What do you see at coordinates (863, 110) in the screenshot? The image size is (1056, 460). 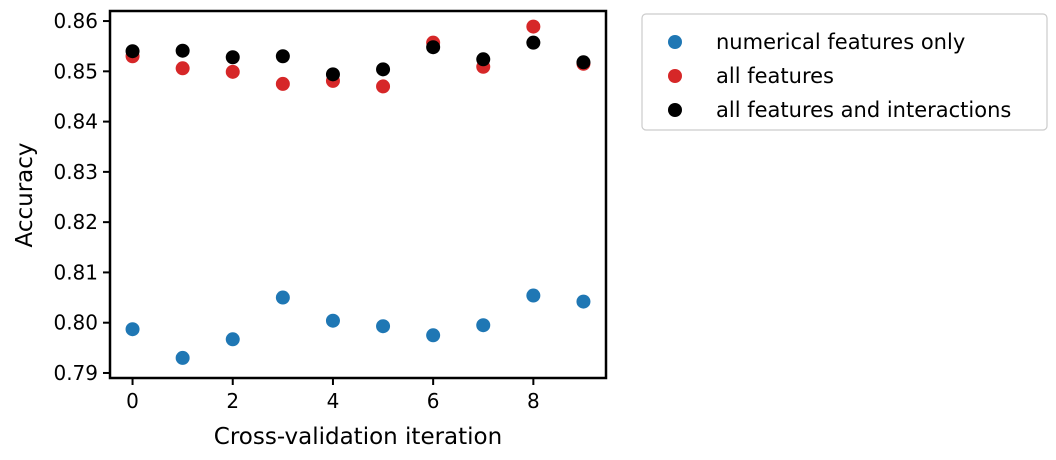 I see `legend-label: all features and interactions` at bounding box center [863, 110].